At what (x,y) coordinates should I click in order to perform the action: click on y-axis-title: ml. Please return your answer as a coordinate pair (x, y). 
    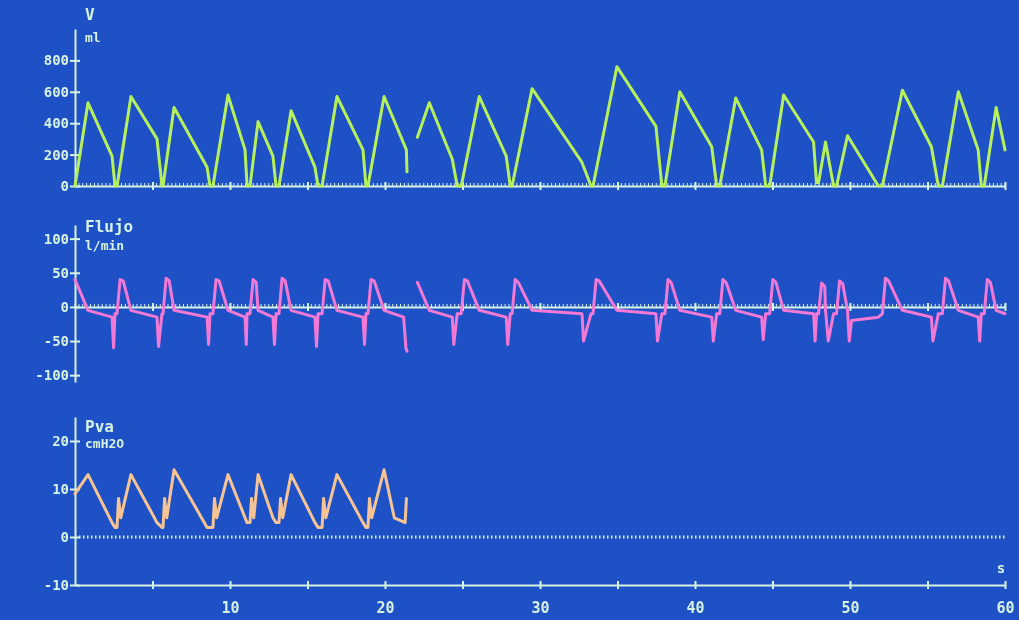
    Looking at the image, I should click on (93, 37).